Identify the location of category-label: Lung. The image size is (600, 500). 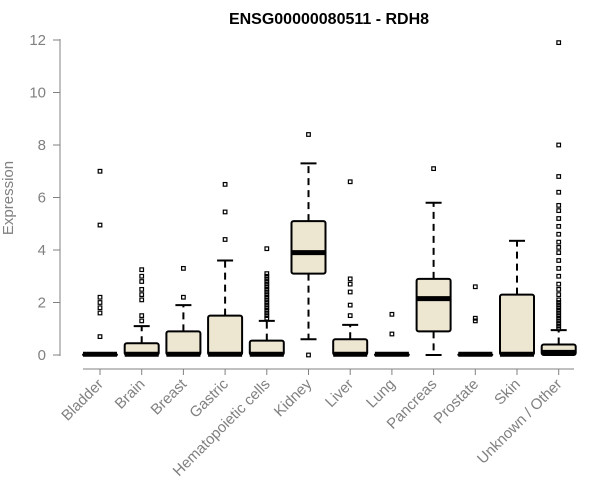
(381, 394).